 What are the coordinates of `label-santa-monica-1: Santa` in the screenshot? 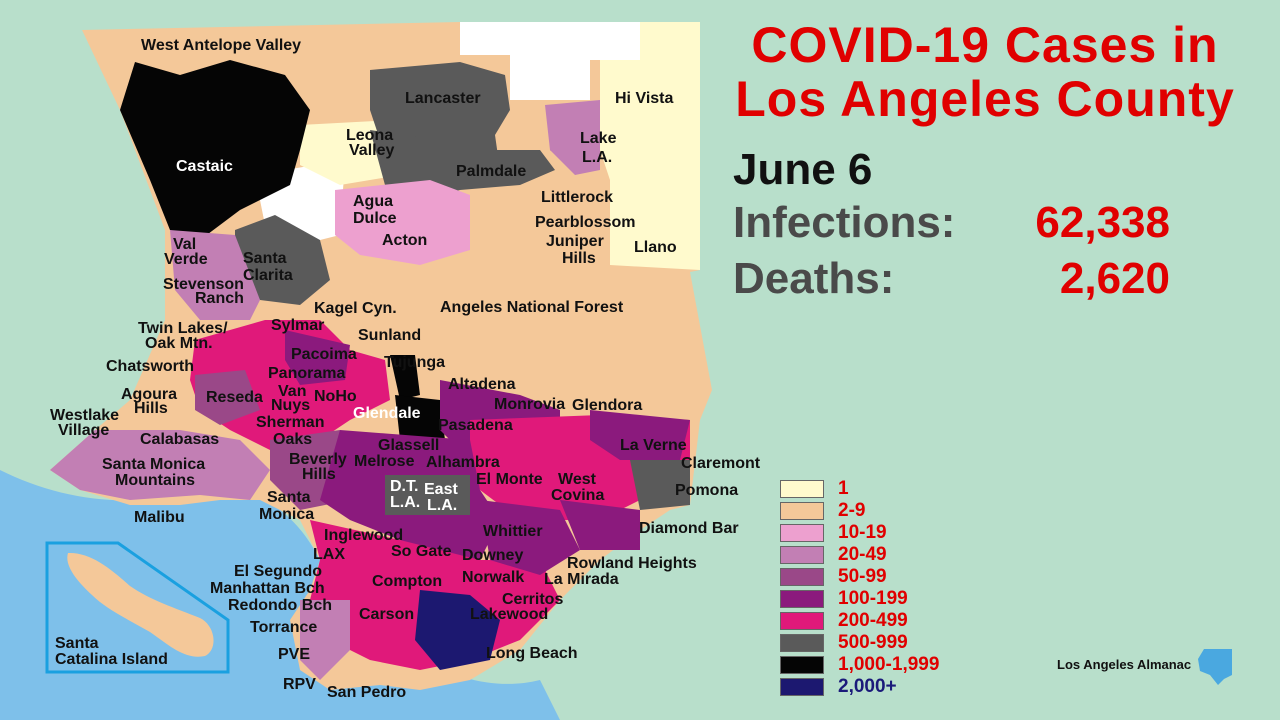 It's located at (289, 497).